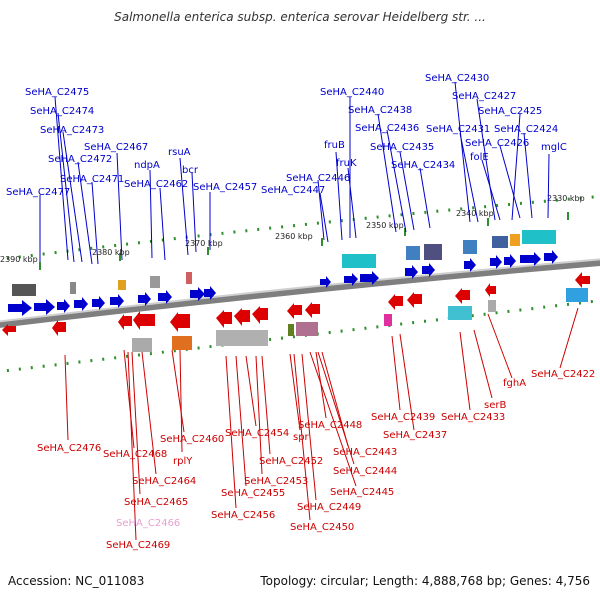 The height and width of the screenshot is (600, 600). What do you see at coordinates (183, 461) in the screenshot?
I see `gene-label: rplY` at bounding box center [183, 461].